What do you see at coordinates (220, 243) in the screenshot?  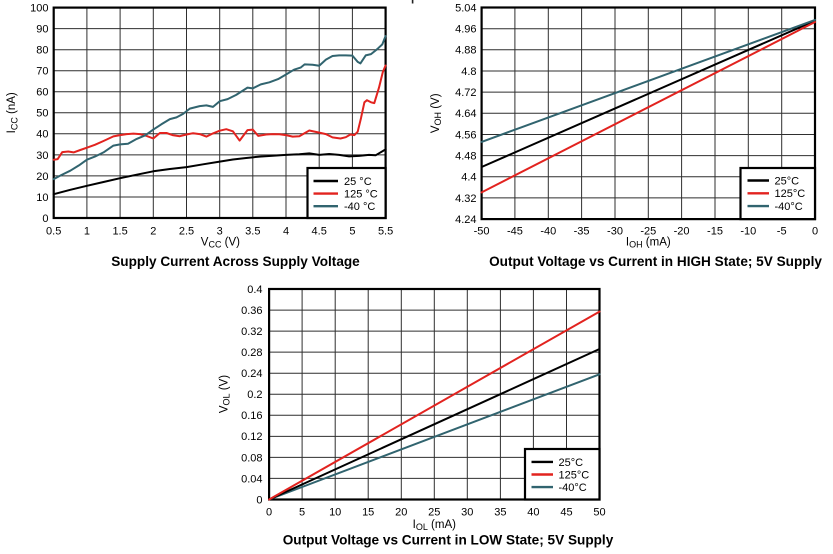 I see `svg-text: VCC (V)` at bounding box center [220, 243].